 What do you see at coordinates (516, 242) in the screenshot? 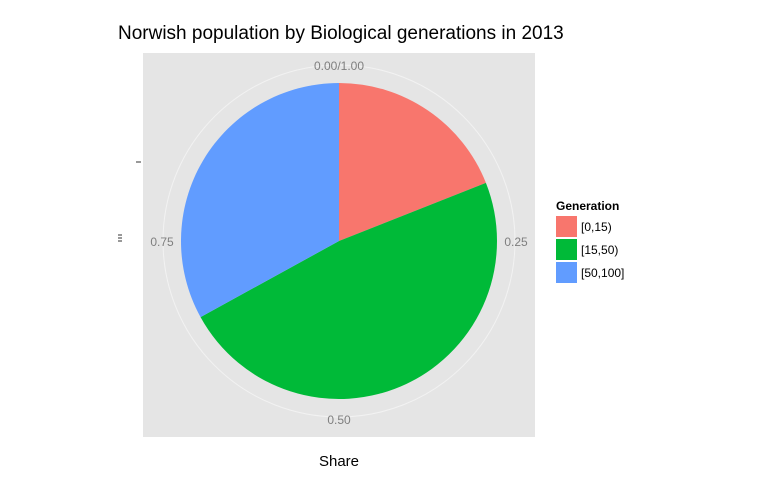
I see `theta-tick-label-1: 0.25` at bounding box center [516, 242].